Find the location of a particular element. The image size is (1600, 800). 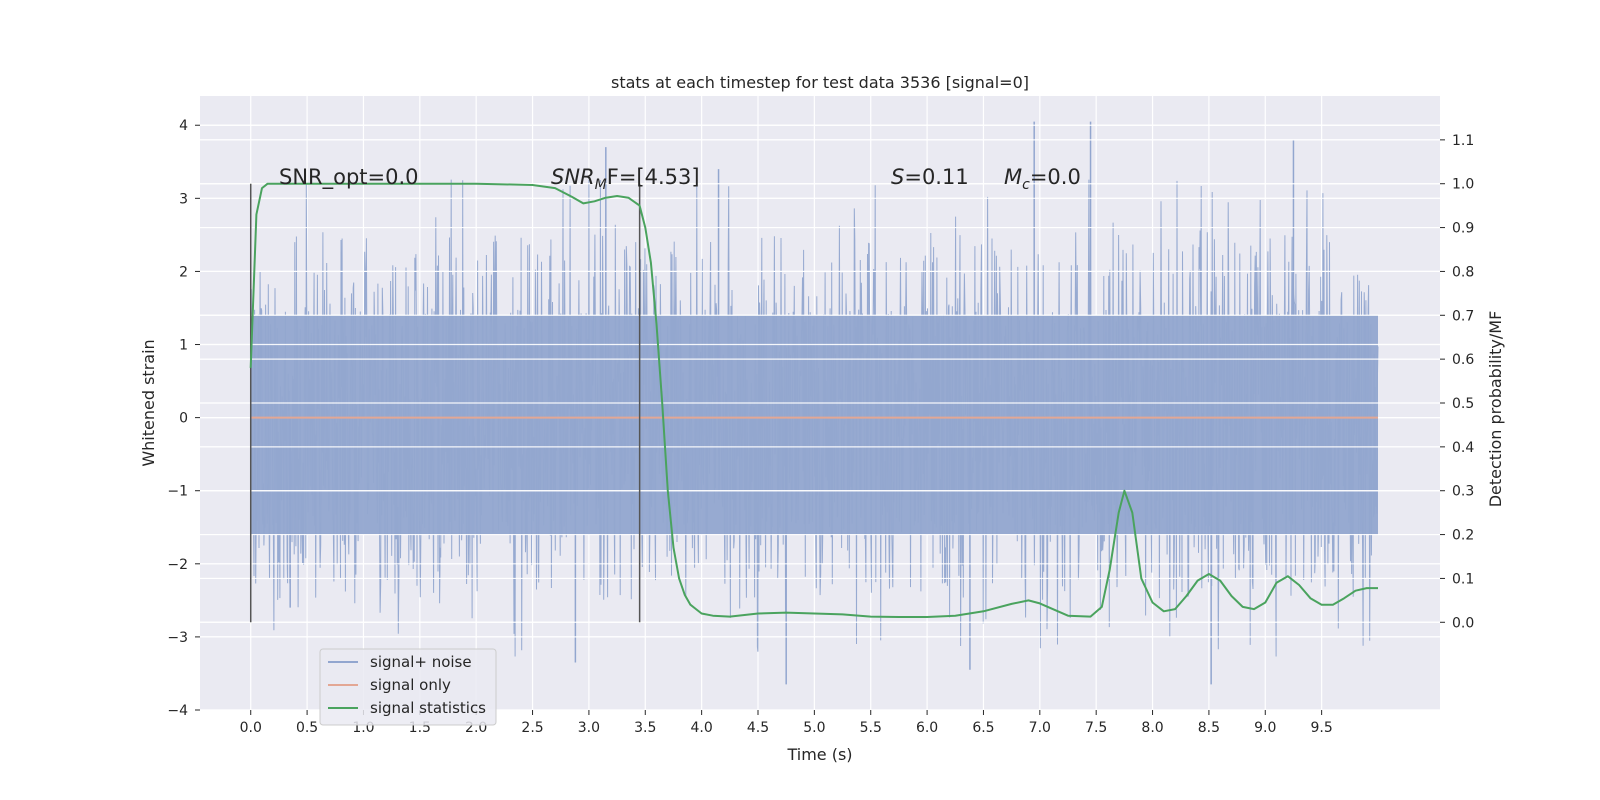

y-left-tick-label: −2 is located at coordinates (177, 565).